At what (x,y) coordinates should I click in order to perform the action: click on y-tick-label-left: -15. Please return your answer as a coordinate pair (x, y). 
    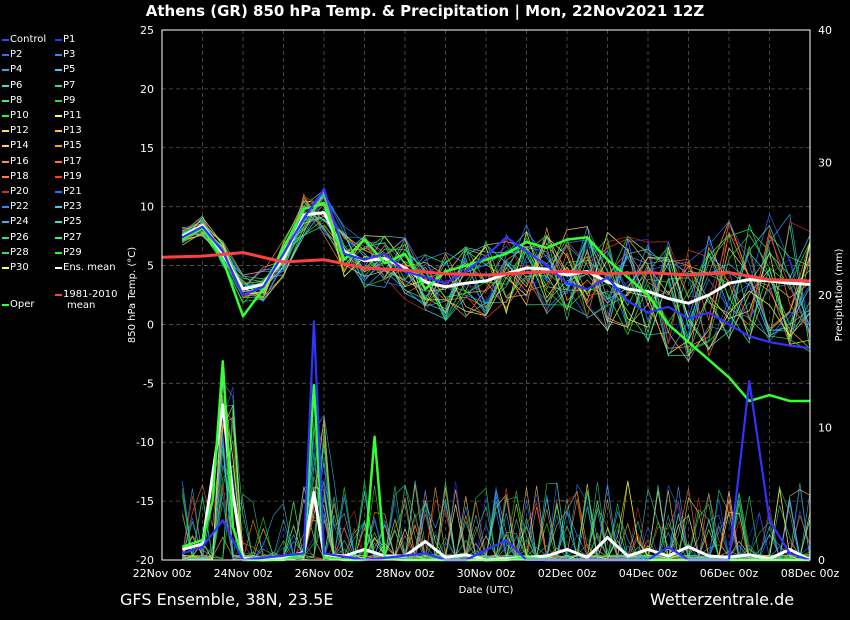
    Looking at the image, I should click on (145, 501).